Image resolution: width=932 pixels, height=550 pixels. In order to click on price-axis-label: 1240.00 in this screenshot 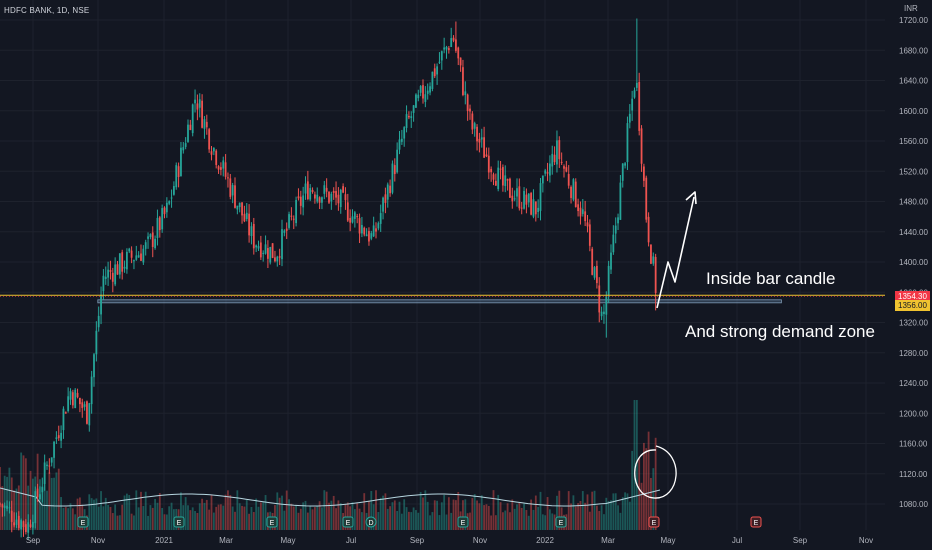, I will do `click(913, 383)`.